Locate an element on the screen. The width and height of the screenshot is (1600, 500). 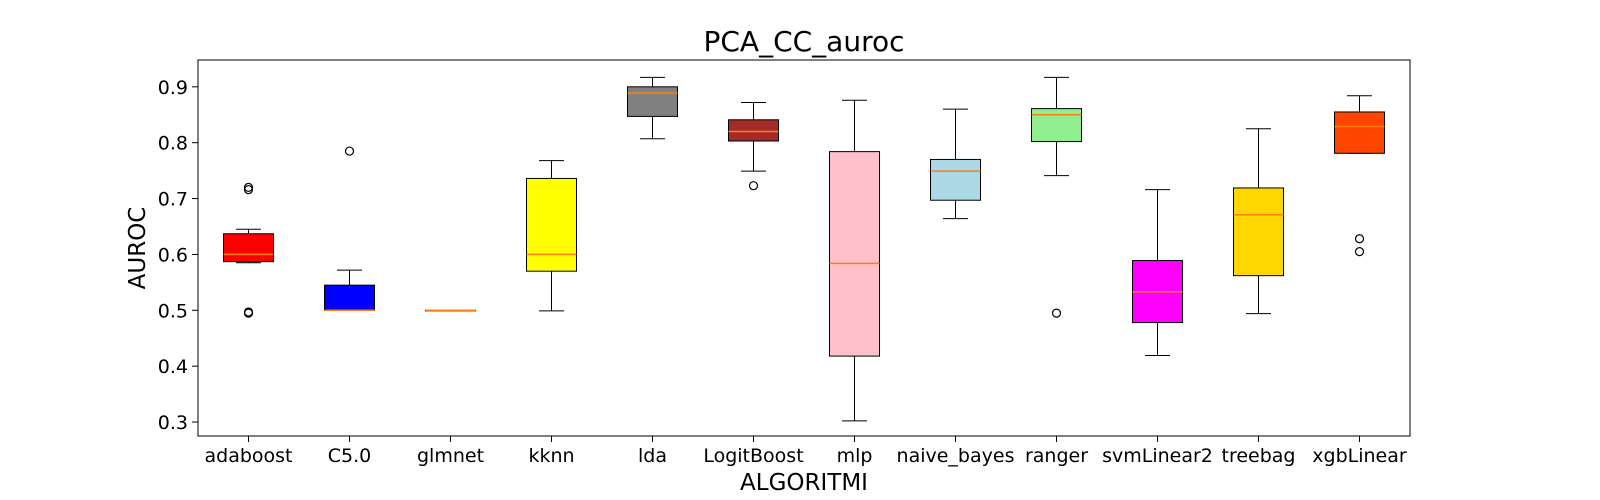
box-lda is located at coordinates (652, 108).